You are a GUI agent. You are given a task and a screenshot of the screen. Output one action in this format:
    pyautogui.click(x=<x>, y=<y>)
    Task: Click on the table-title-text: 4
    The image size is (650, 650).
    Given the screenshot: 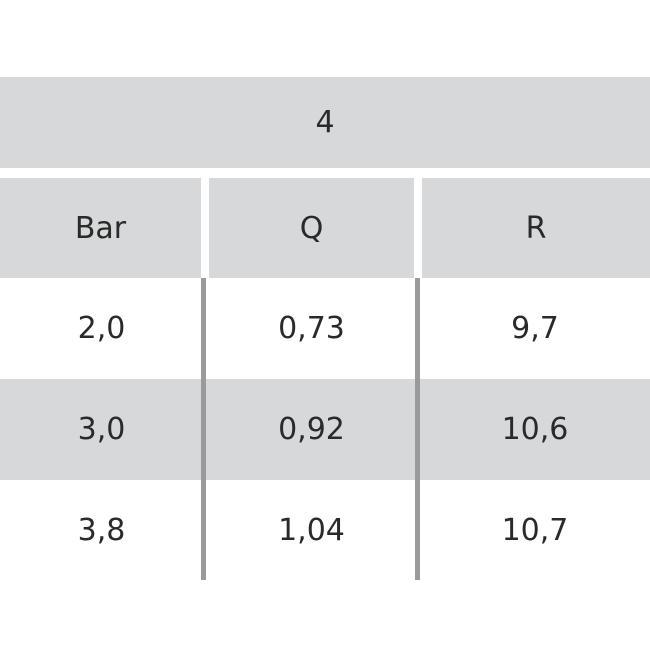 What is the action you would take?
    pyautogui.click(x=325, y=122)
    